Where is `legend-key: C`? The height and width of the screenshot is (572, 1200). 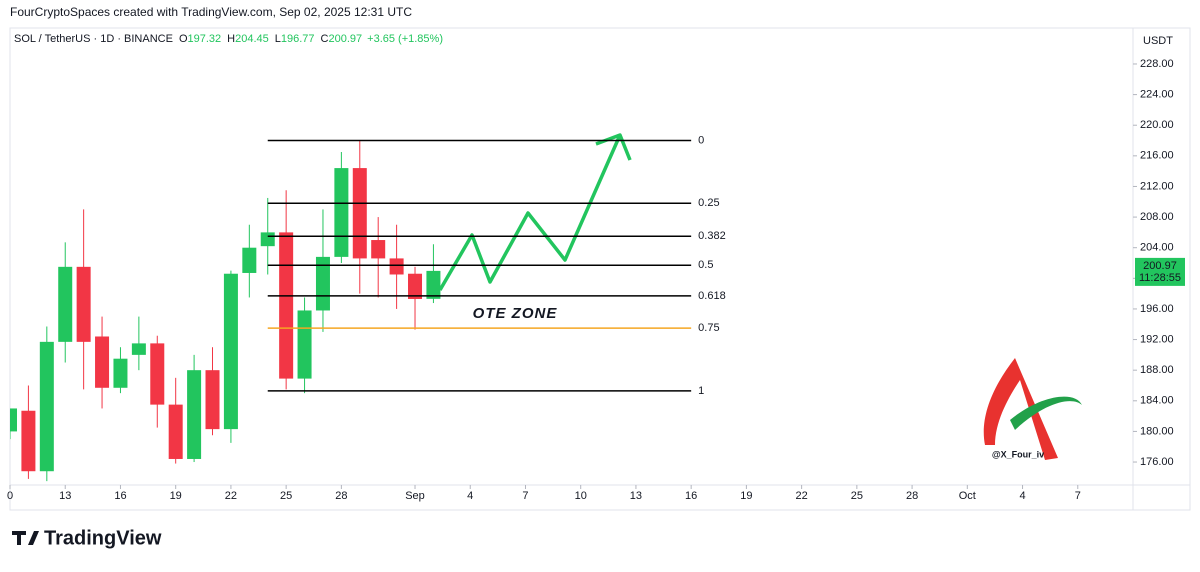 legend-key: C is located at coordinates (325, 39).